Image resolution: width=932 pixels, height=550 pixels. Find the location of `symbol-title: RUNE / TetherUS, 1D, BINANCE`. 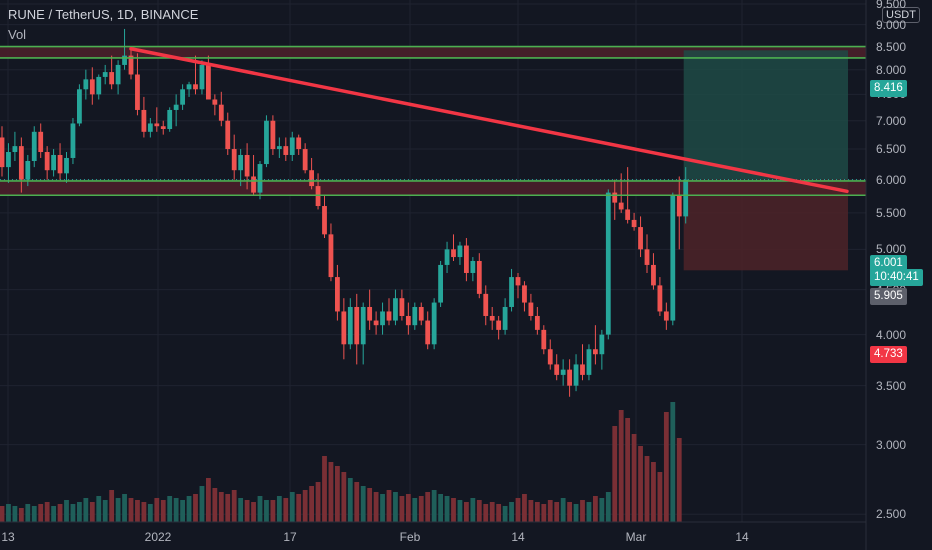

symbol-title: RUNE / TetherUS, 1D, BINANCE is located at coordinates (103, 14).